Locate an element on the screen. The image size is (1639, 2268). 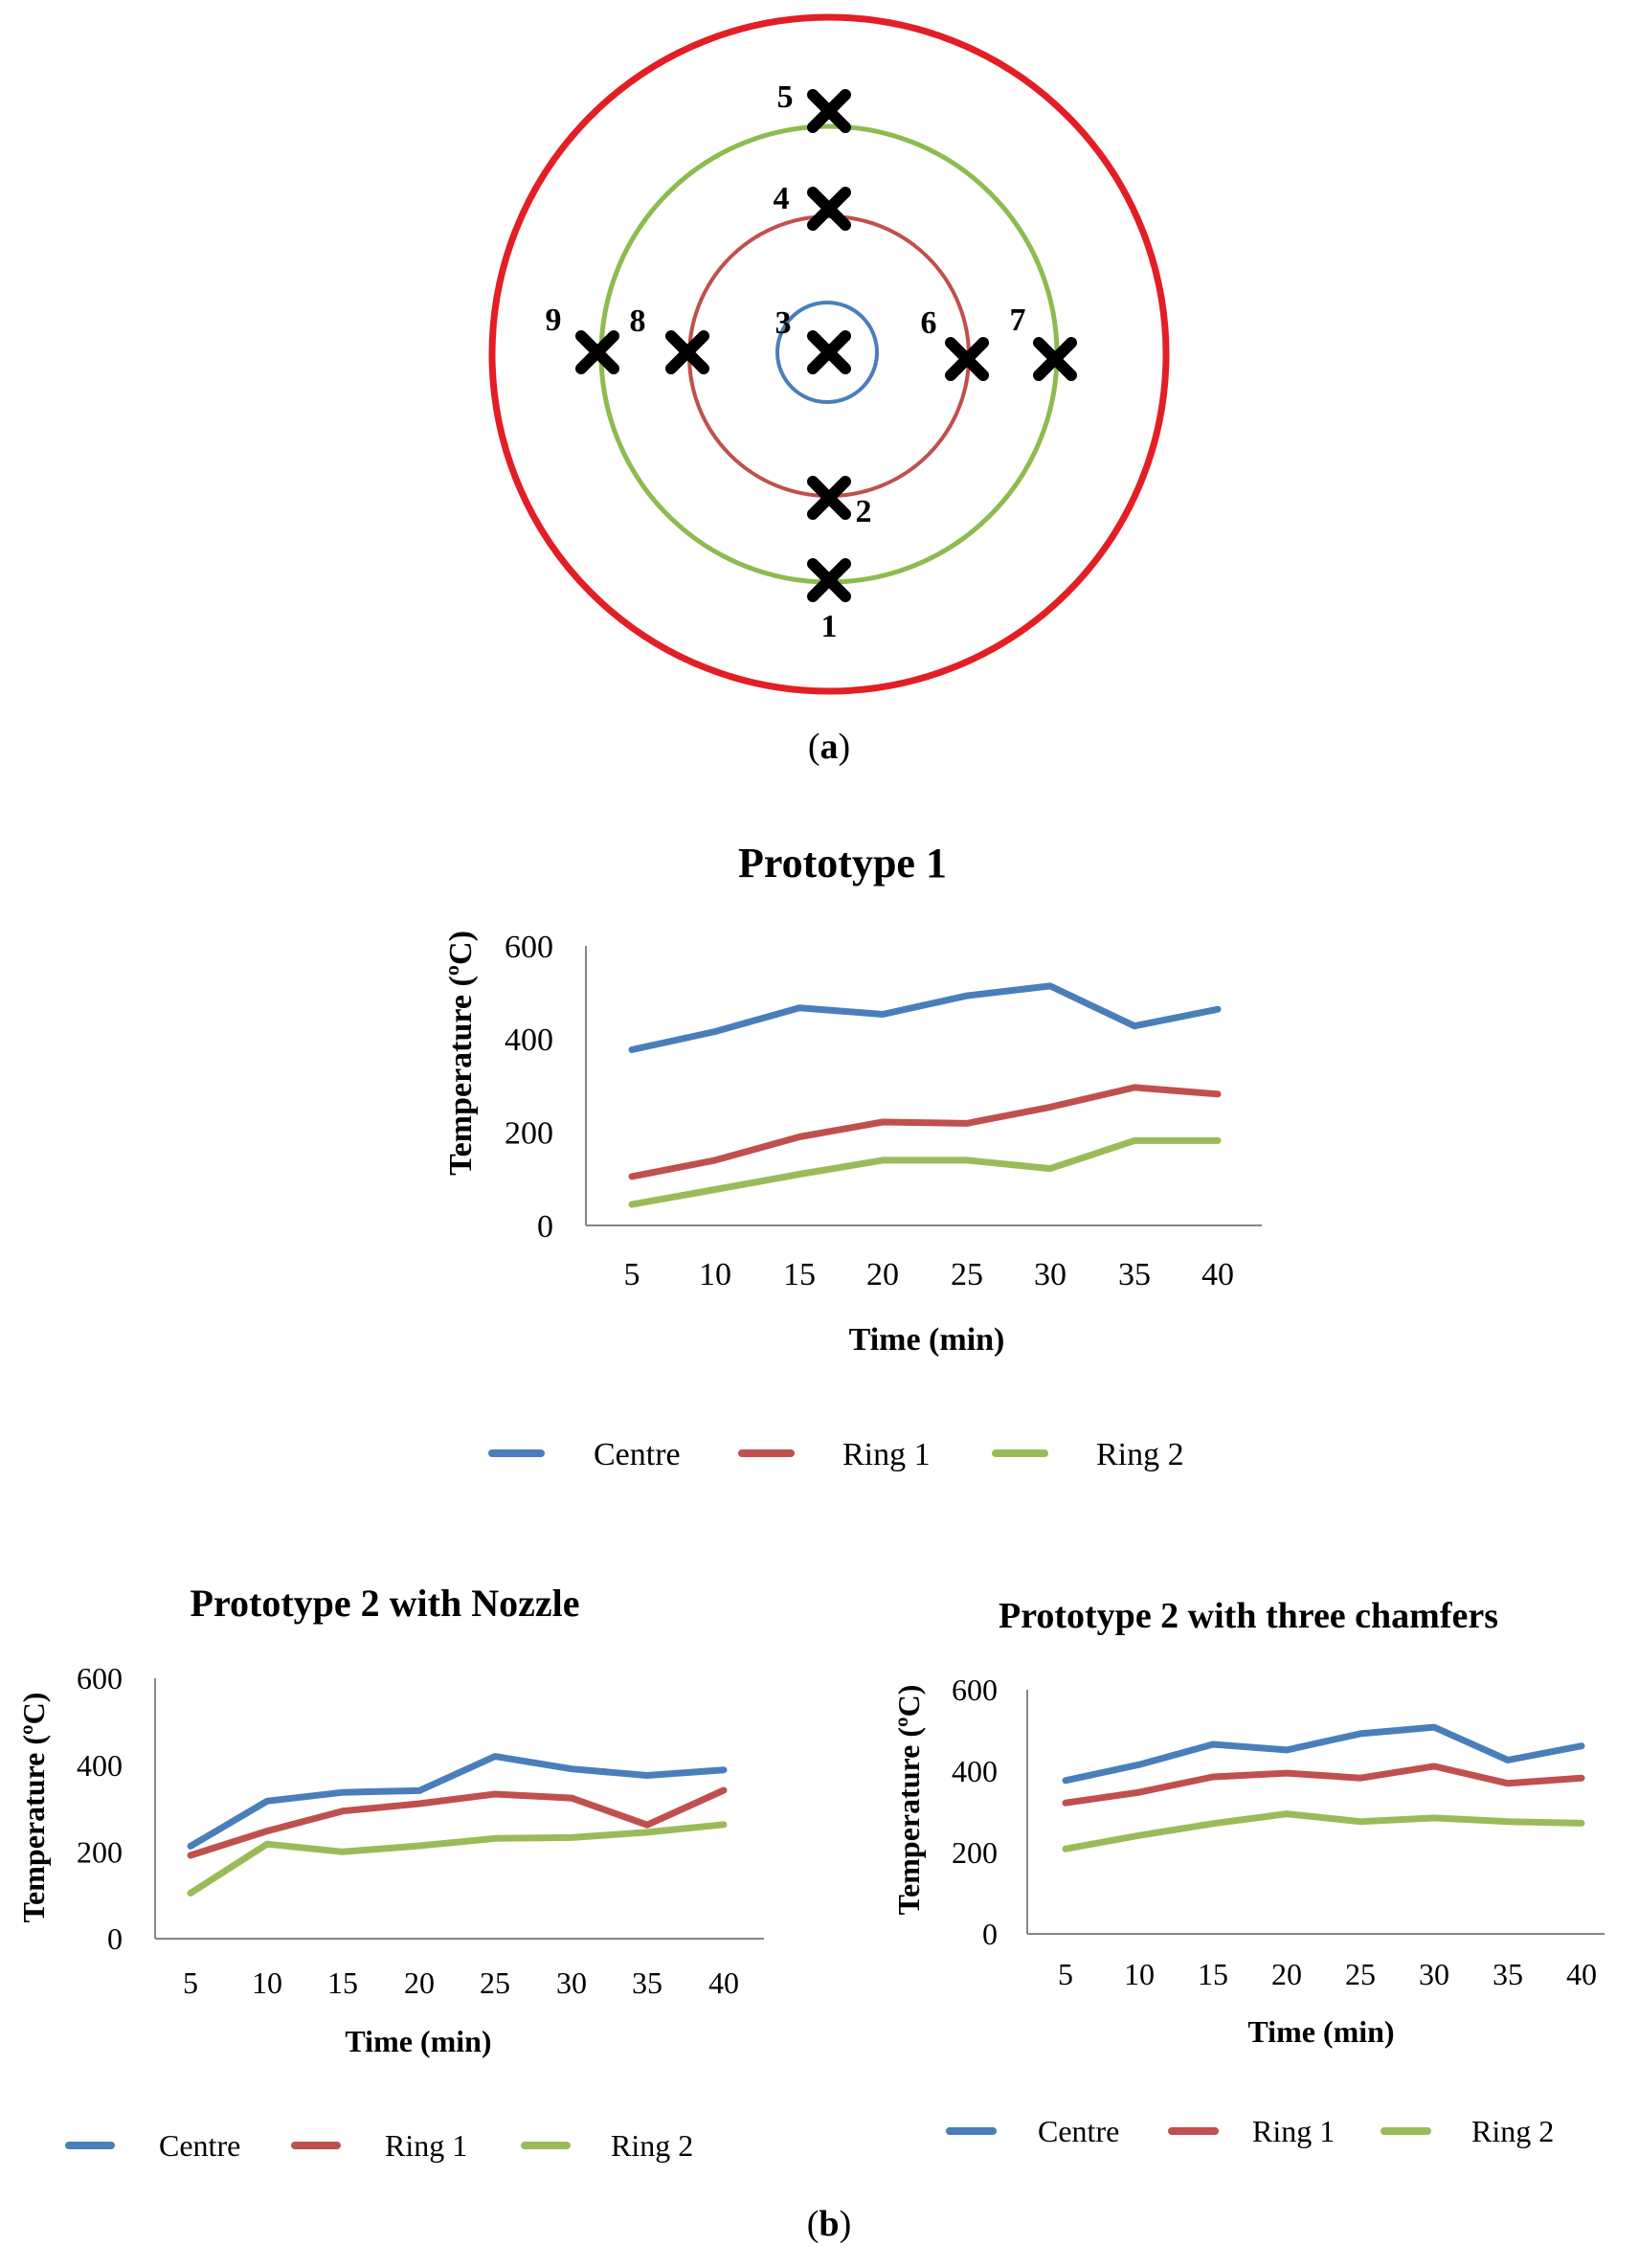
measurement-point-6-label: 6 is located at coordinates (929, 323).